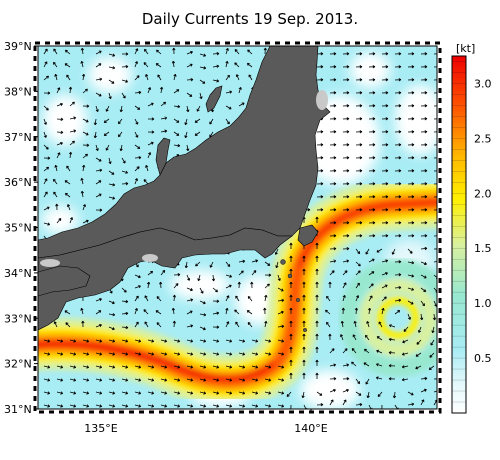 This screenshot has height=460, width=500. Describe the element at coordinates (18, 182) in the screenshot. I see `lat-label: 36°N` at that location.